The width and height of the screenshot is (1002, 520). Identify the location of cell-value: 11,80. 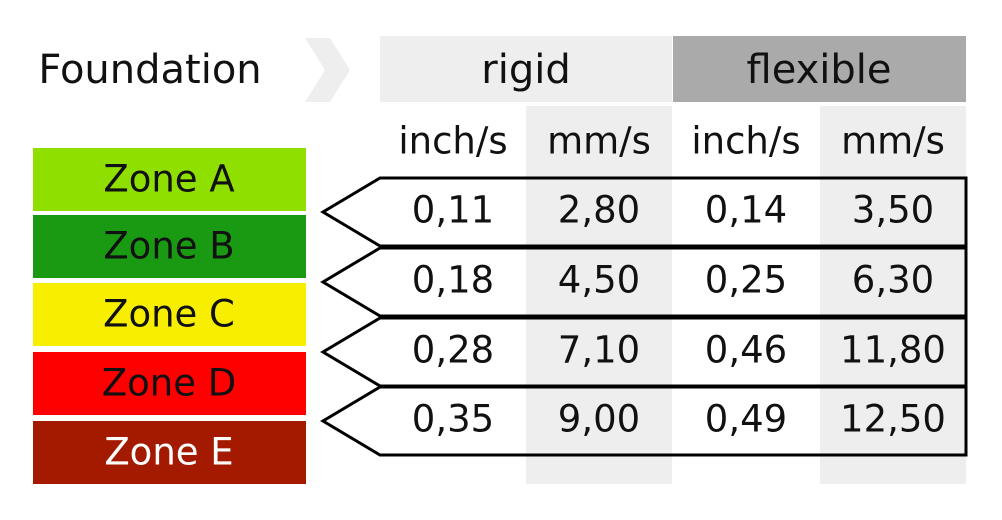
(893, 350).